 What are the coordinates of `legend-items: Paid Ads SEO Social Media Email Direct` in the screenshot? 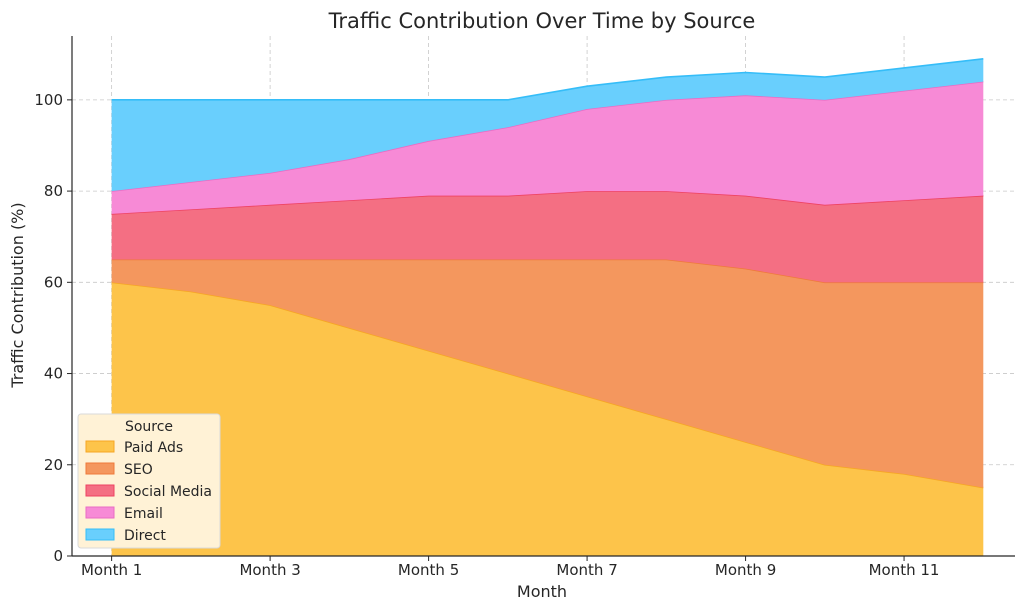 It's located at (148, 492).